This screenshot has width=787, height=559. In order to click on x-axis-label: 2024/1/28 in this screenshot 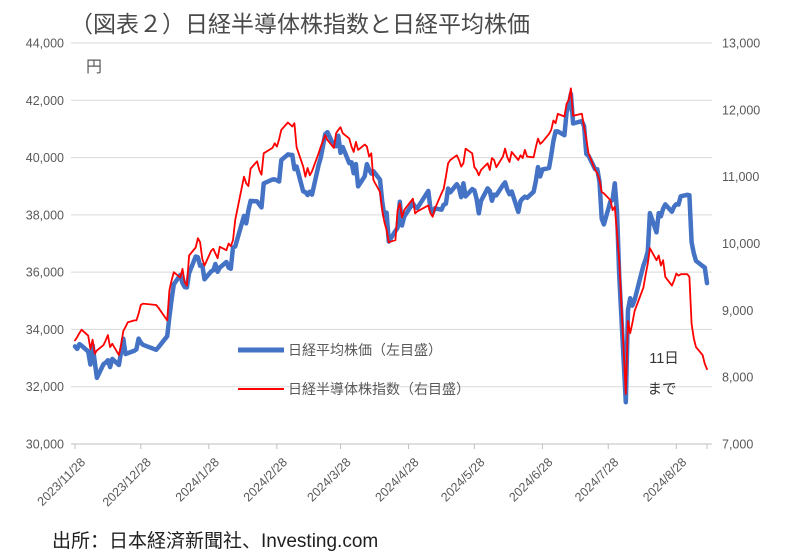, I will do `click(197, 479)`.